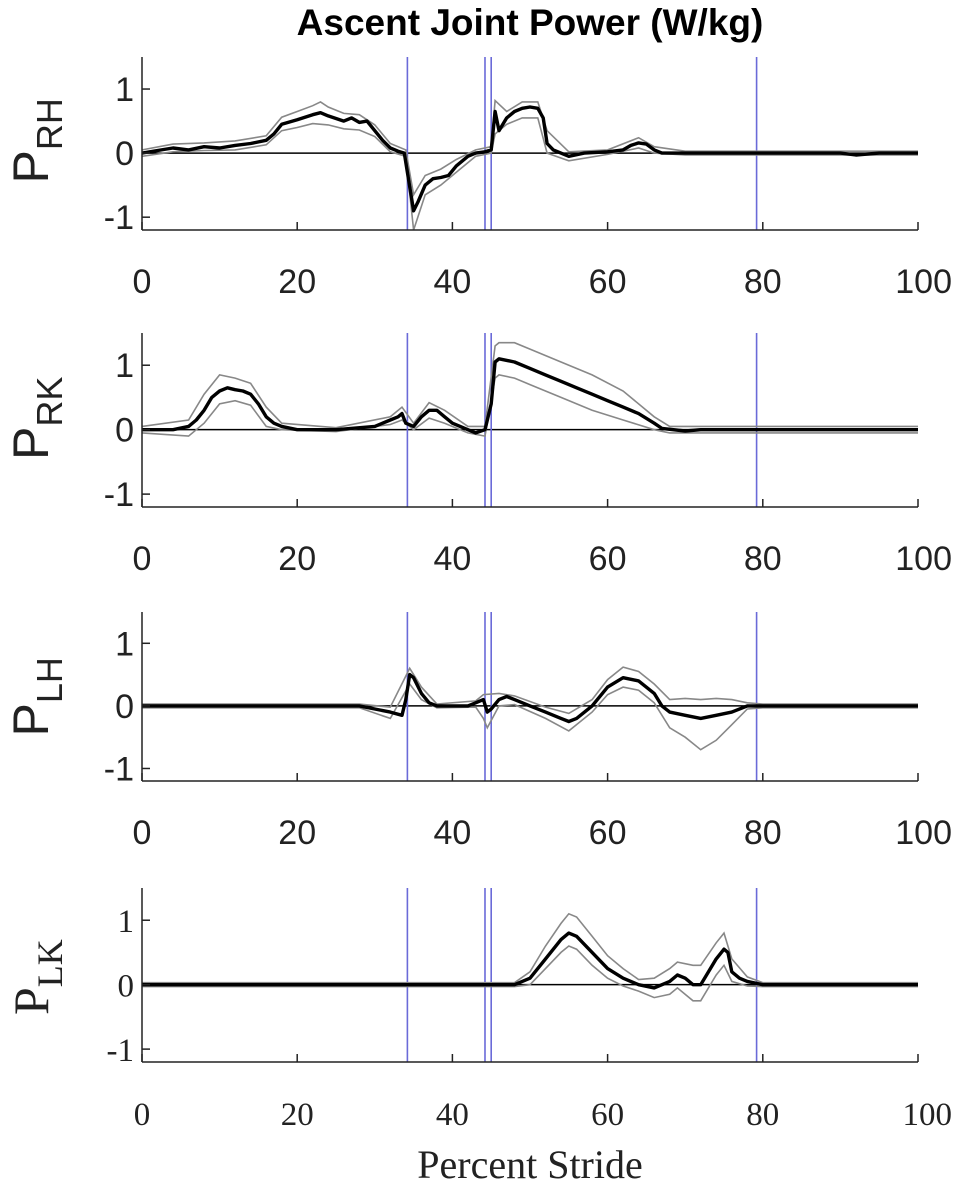 This screenshot has width=957, height=1185. I want to click on y-label-subscript: RH, so click(49, 124).